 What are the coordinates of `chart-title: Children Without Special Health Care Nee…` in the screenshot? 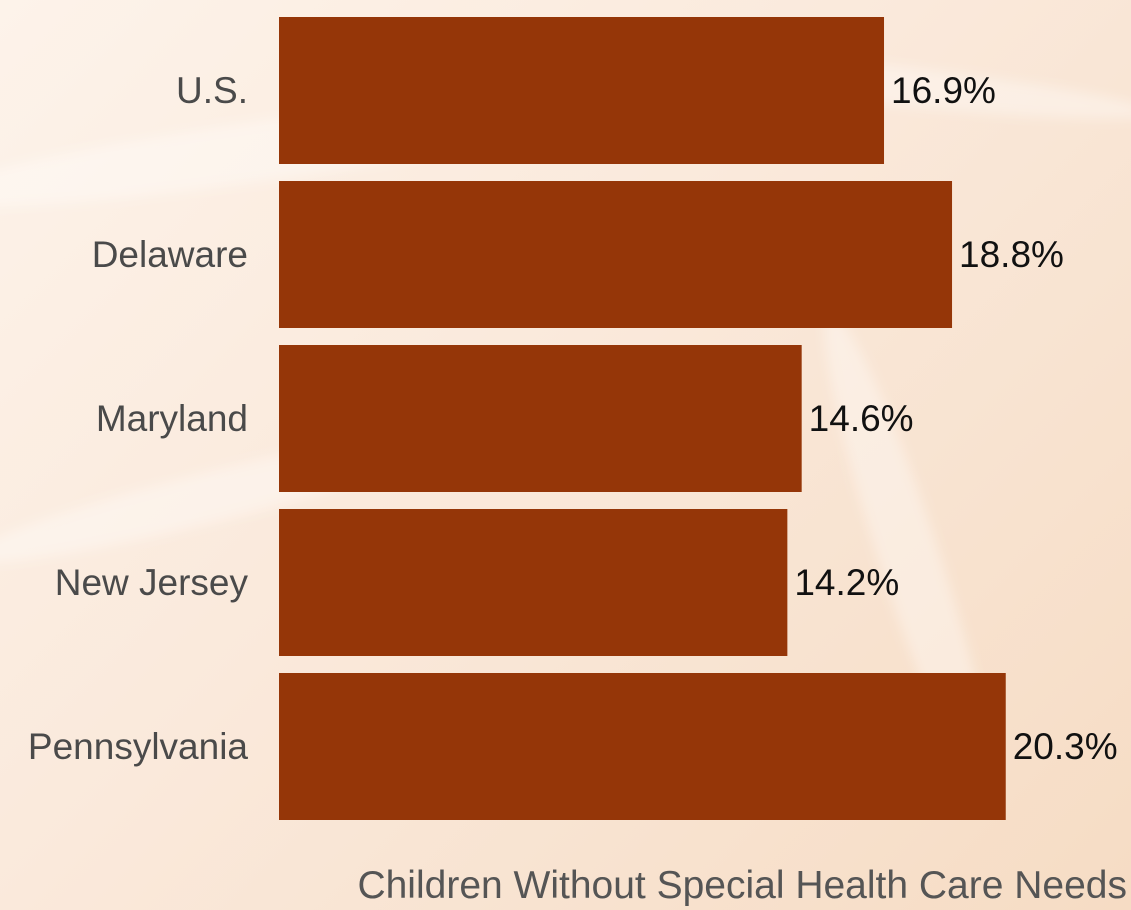 It's located at (742, 885).